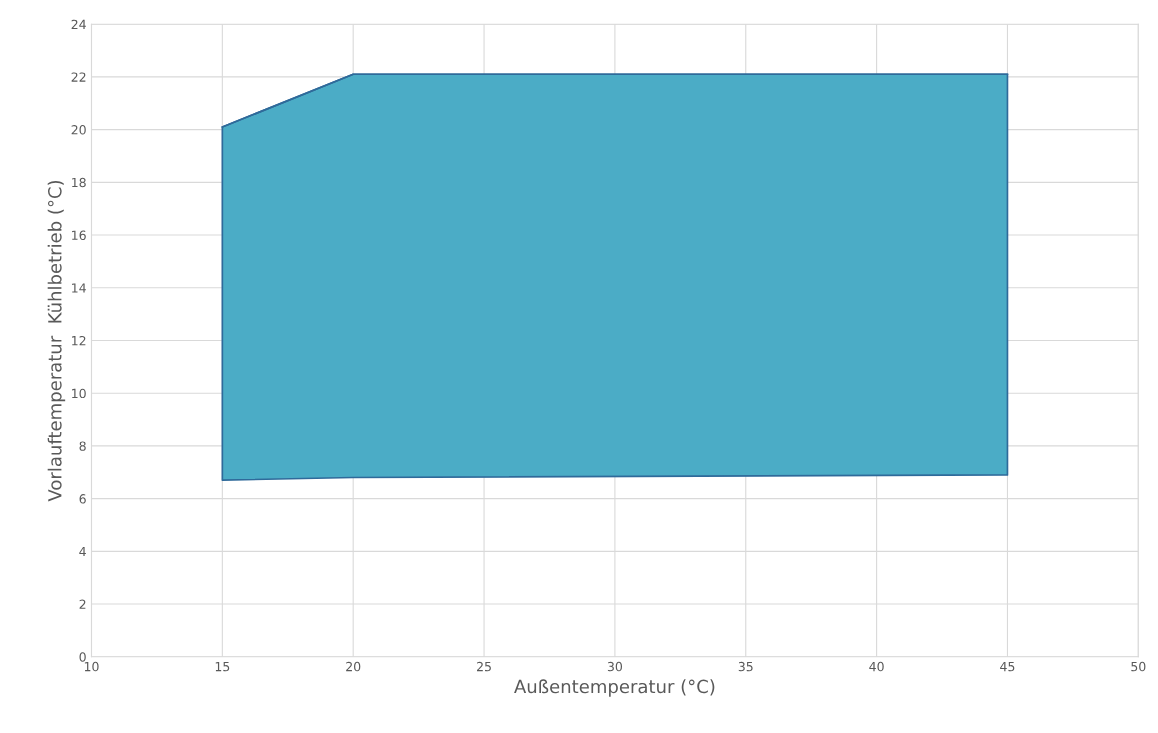 The height and width of the screenshot is (733, 1158). What do you see at coordinates (353, 666) in the screenshot?
I see `x-tick-label: 20` at bounding box center [353, 666].